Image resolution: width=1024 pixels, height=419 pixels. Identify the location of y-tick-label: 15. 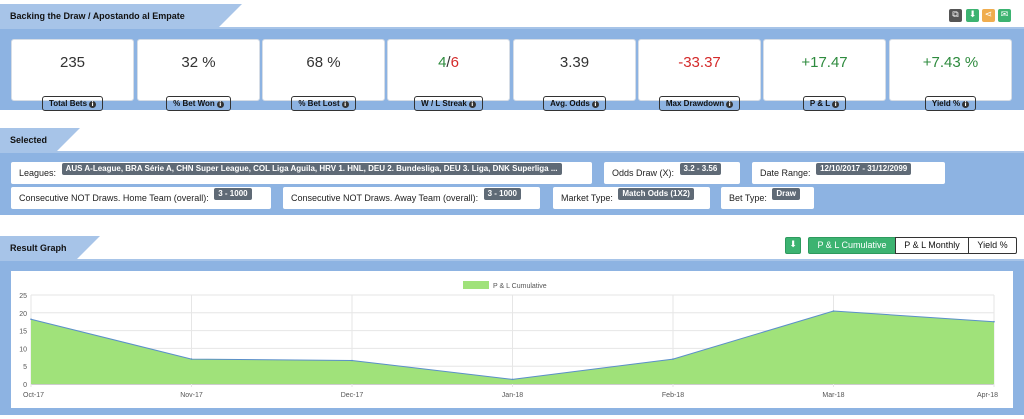
(23, 332).